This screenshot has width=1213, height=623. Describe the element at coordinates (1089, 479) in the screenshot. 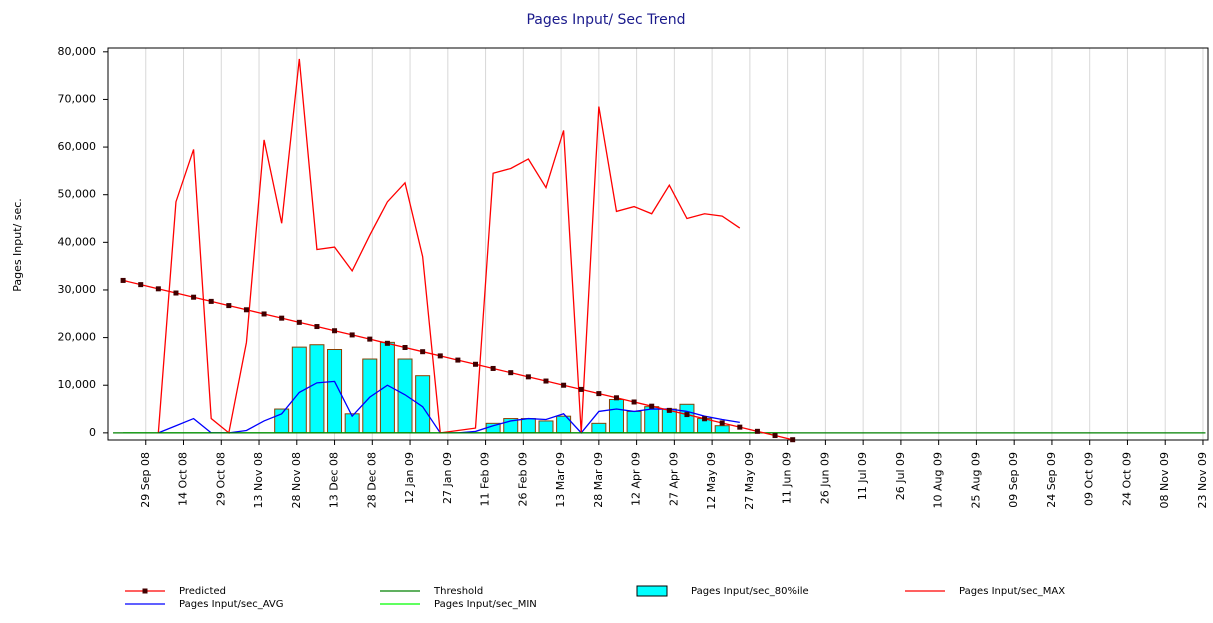

I see `x-tick-label: 09 Oct 09` at that location.